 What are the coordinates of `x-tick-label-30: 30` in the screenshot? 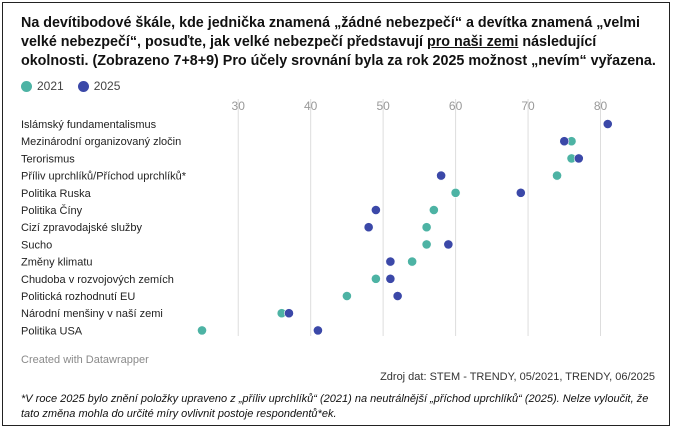 It's located at (239, 106).